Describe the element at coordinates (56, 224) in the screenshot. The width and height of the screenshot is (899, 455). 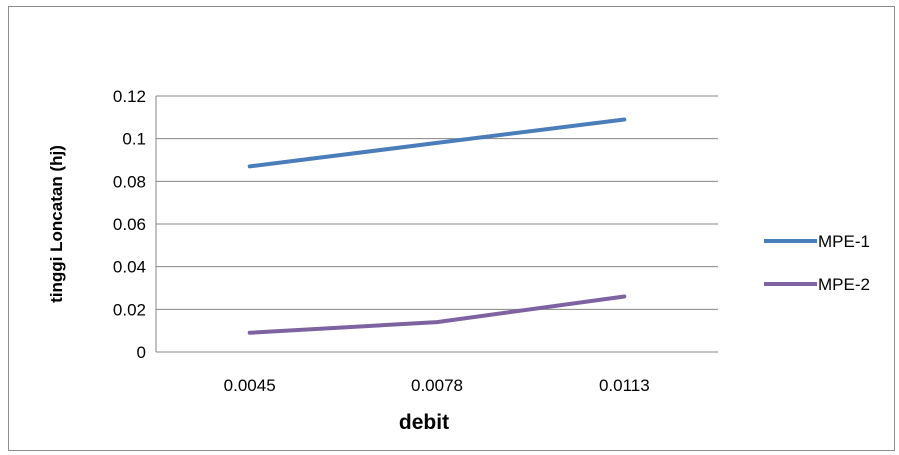
I see `y-axis-title: tinggi Loncatan (hj)` at that location.